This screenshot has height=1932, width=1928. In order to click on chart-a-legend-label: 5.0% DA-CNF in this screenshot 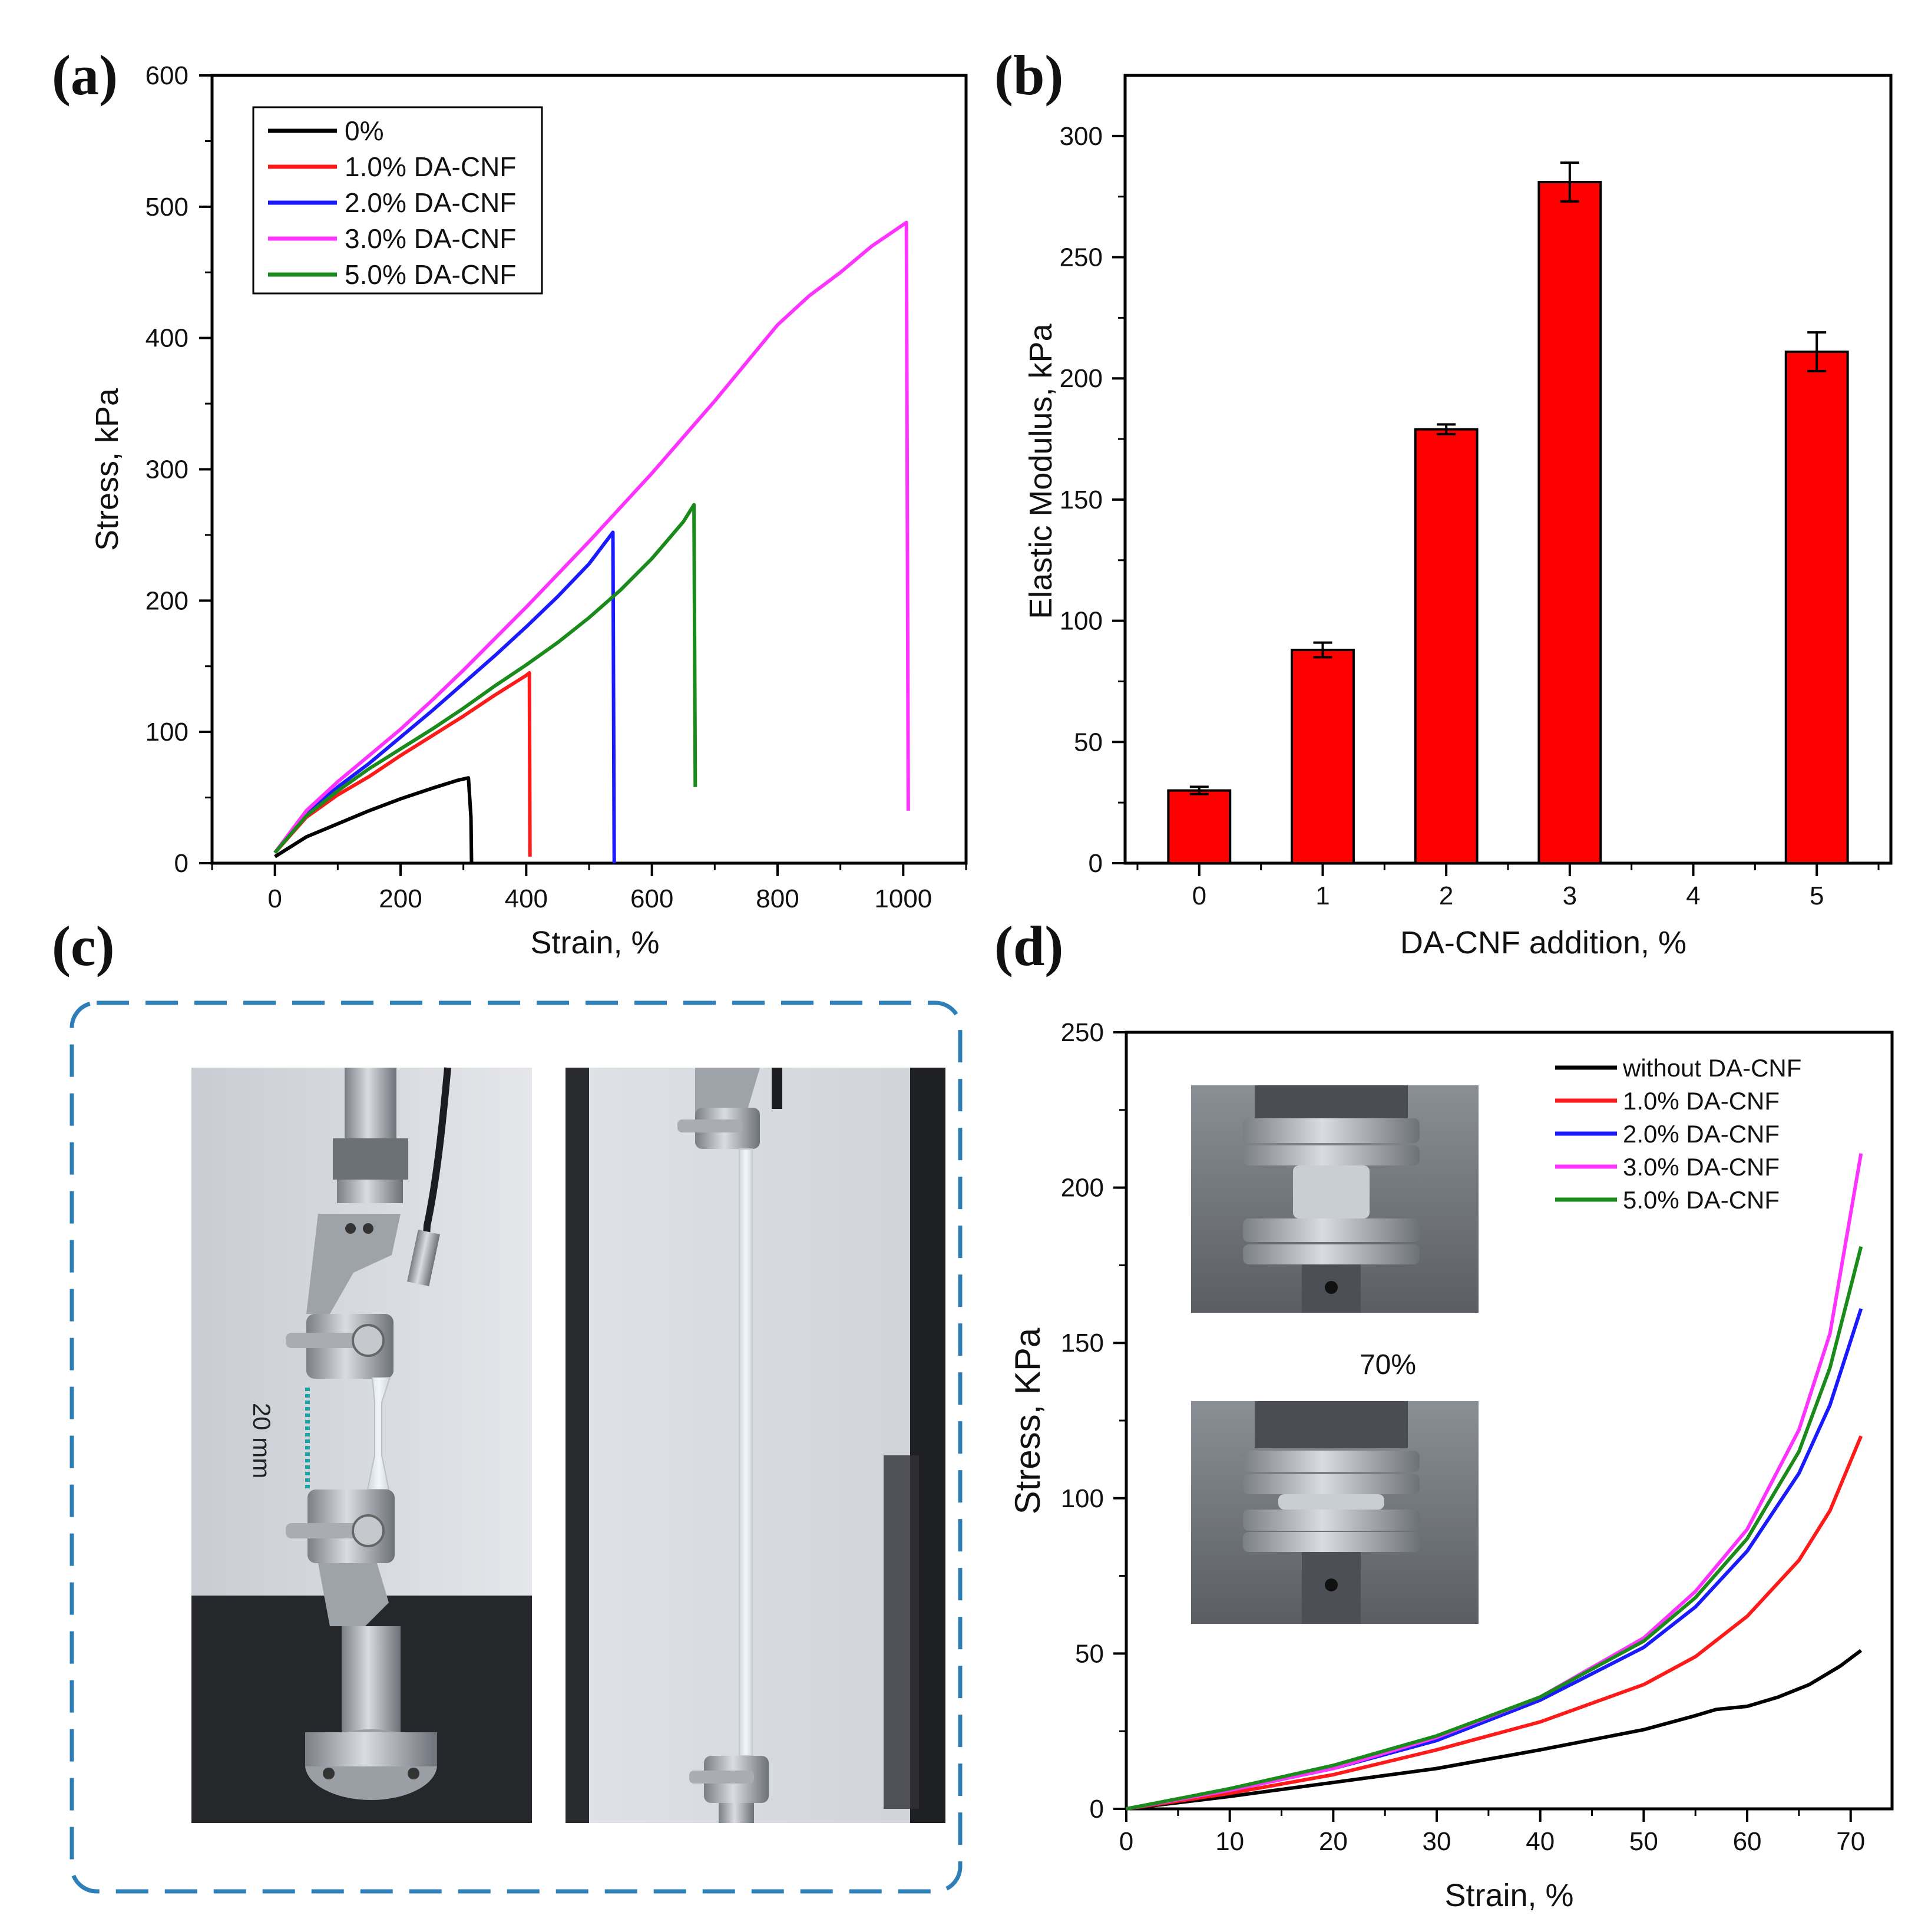, I will do `click(431, 274)`.